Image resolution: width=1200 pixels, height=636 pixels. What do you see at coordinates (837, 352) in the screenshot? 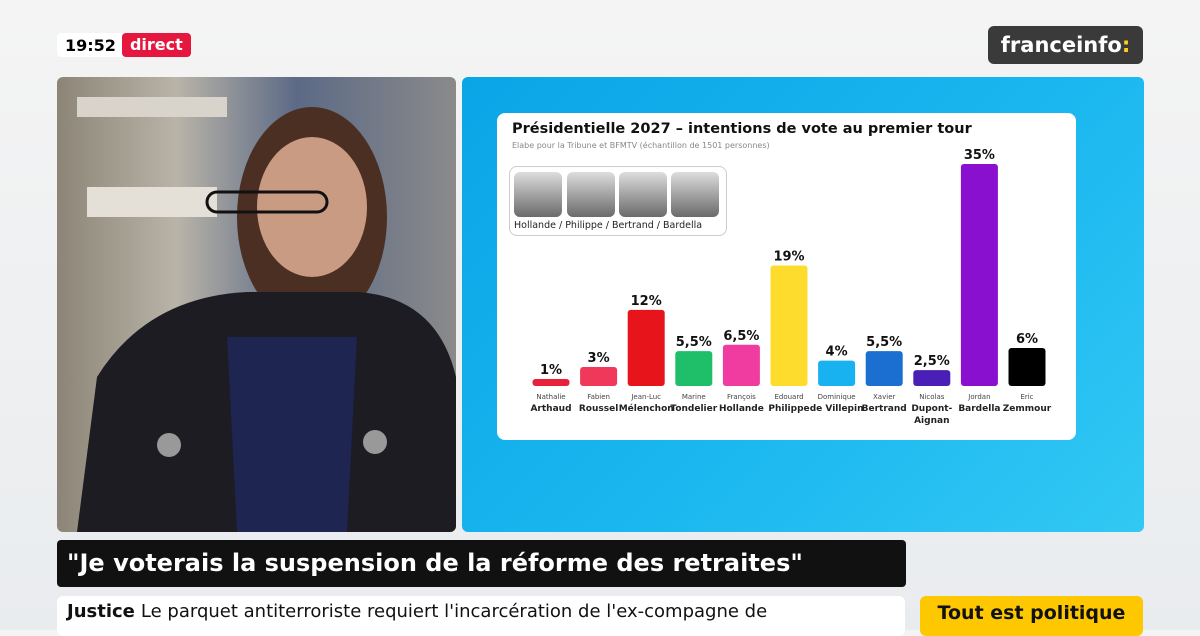
I see `value-label: 4%` at bounding box center [837, 352].